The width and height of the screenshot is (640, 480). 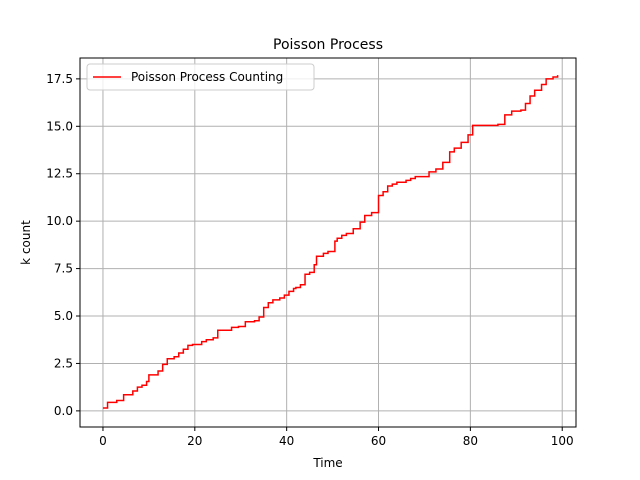 What do you see at coordinates (63, 363) in the screenshot?
I see `y-tick-label: 2.5` at bounding box center [63, 363].